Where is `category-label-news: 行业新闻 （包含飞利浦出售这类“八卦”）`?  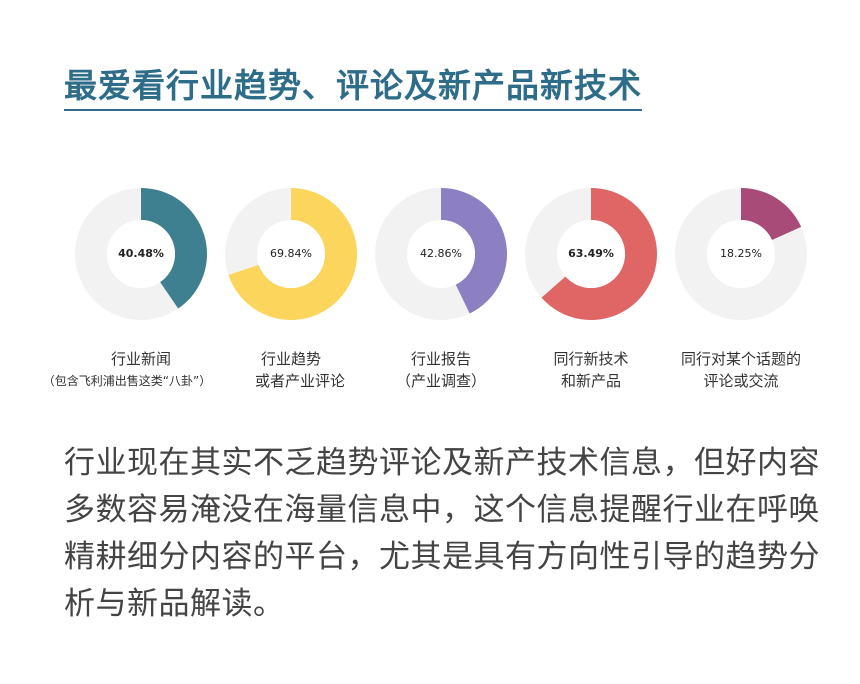 category-label-news: 行业新闻 （包含飞利浦出售这类“八卦”） is located at coordinates (139, 370).